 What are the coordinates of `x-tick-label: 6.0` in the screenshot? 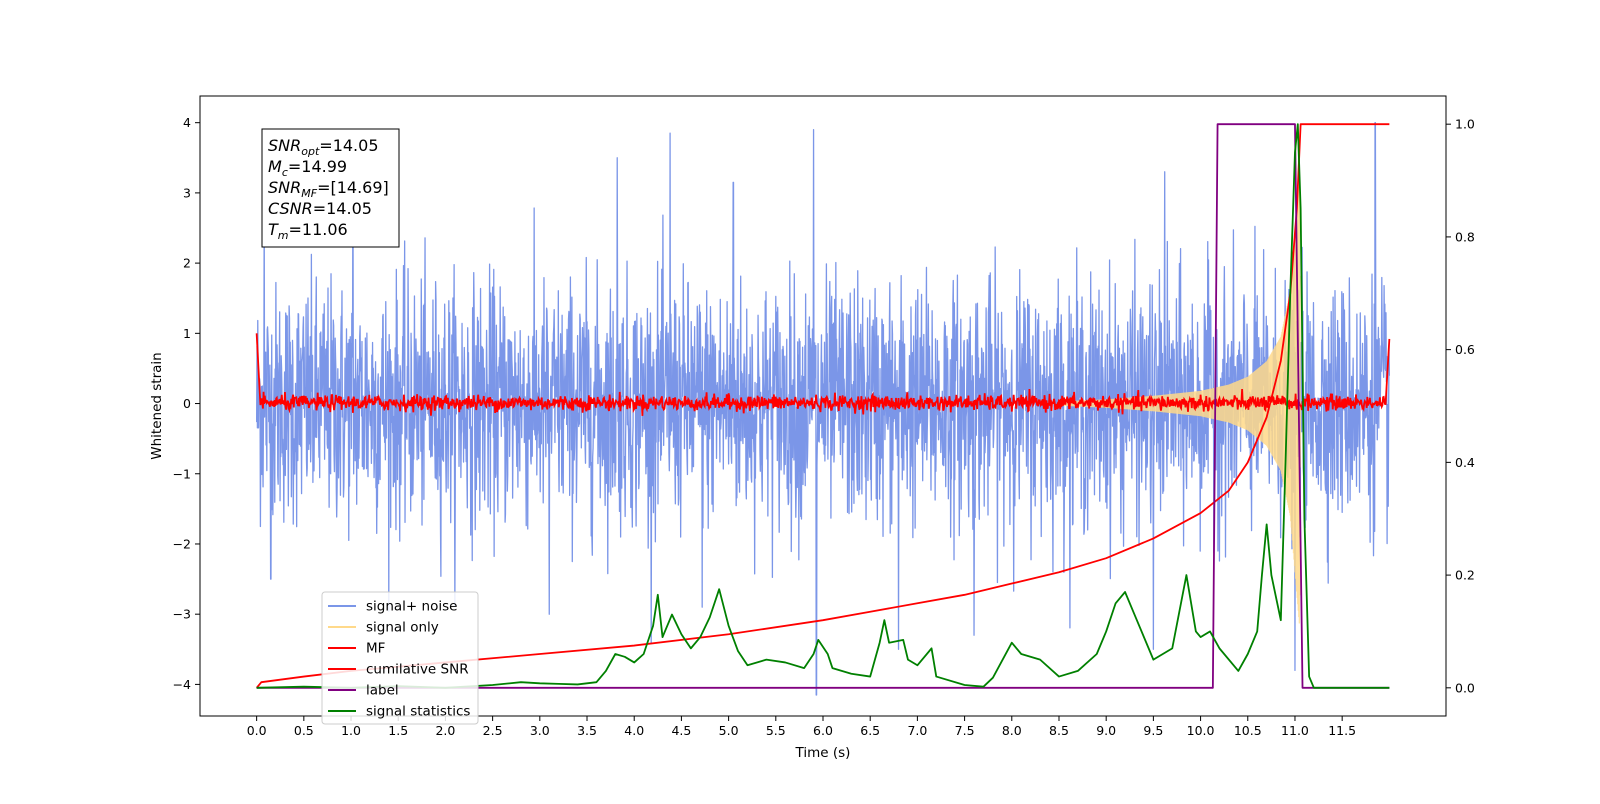 It's located at (823, 730).